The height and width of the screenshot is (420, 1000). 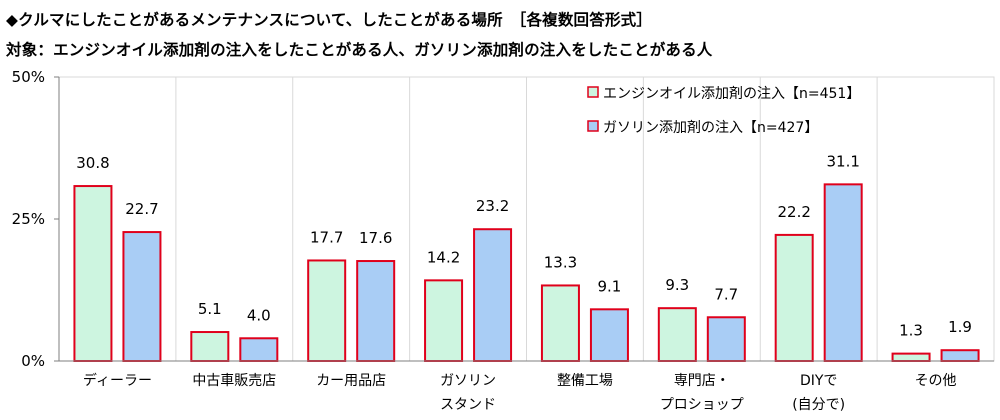 What do you see at coordinates (818, 405) in the screenshot?
I see `category-label: (自分で)` at bounding box center [818, 405].